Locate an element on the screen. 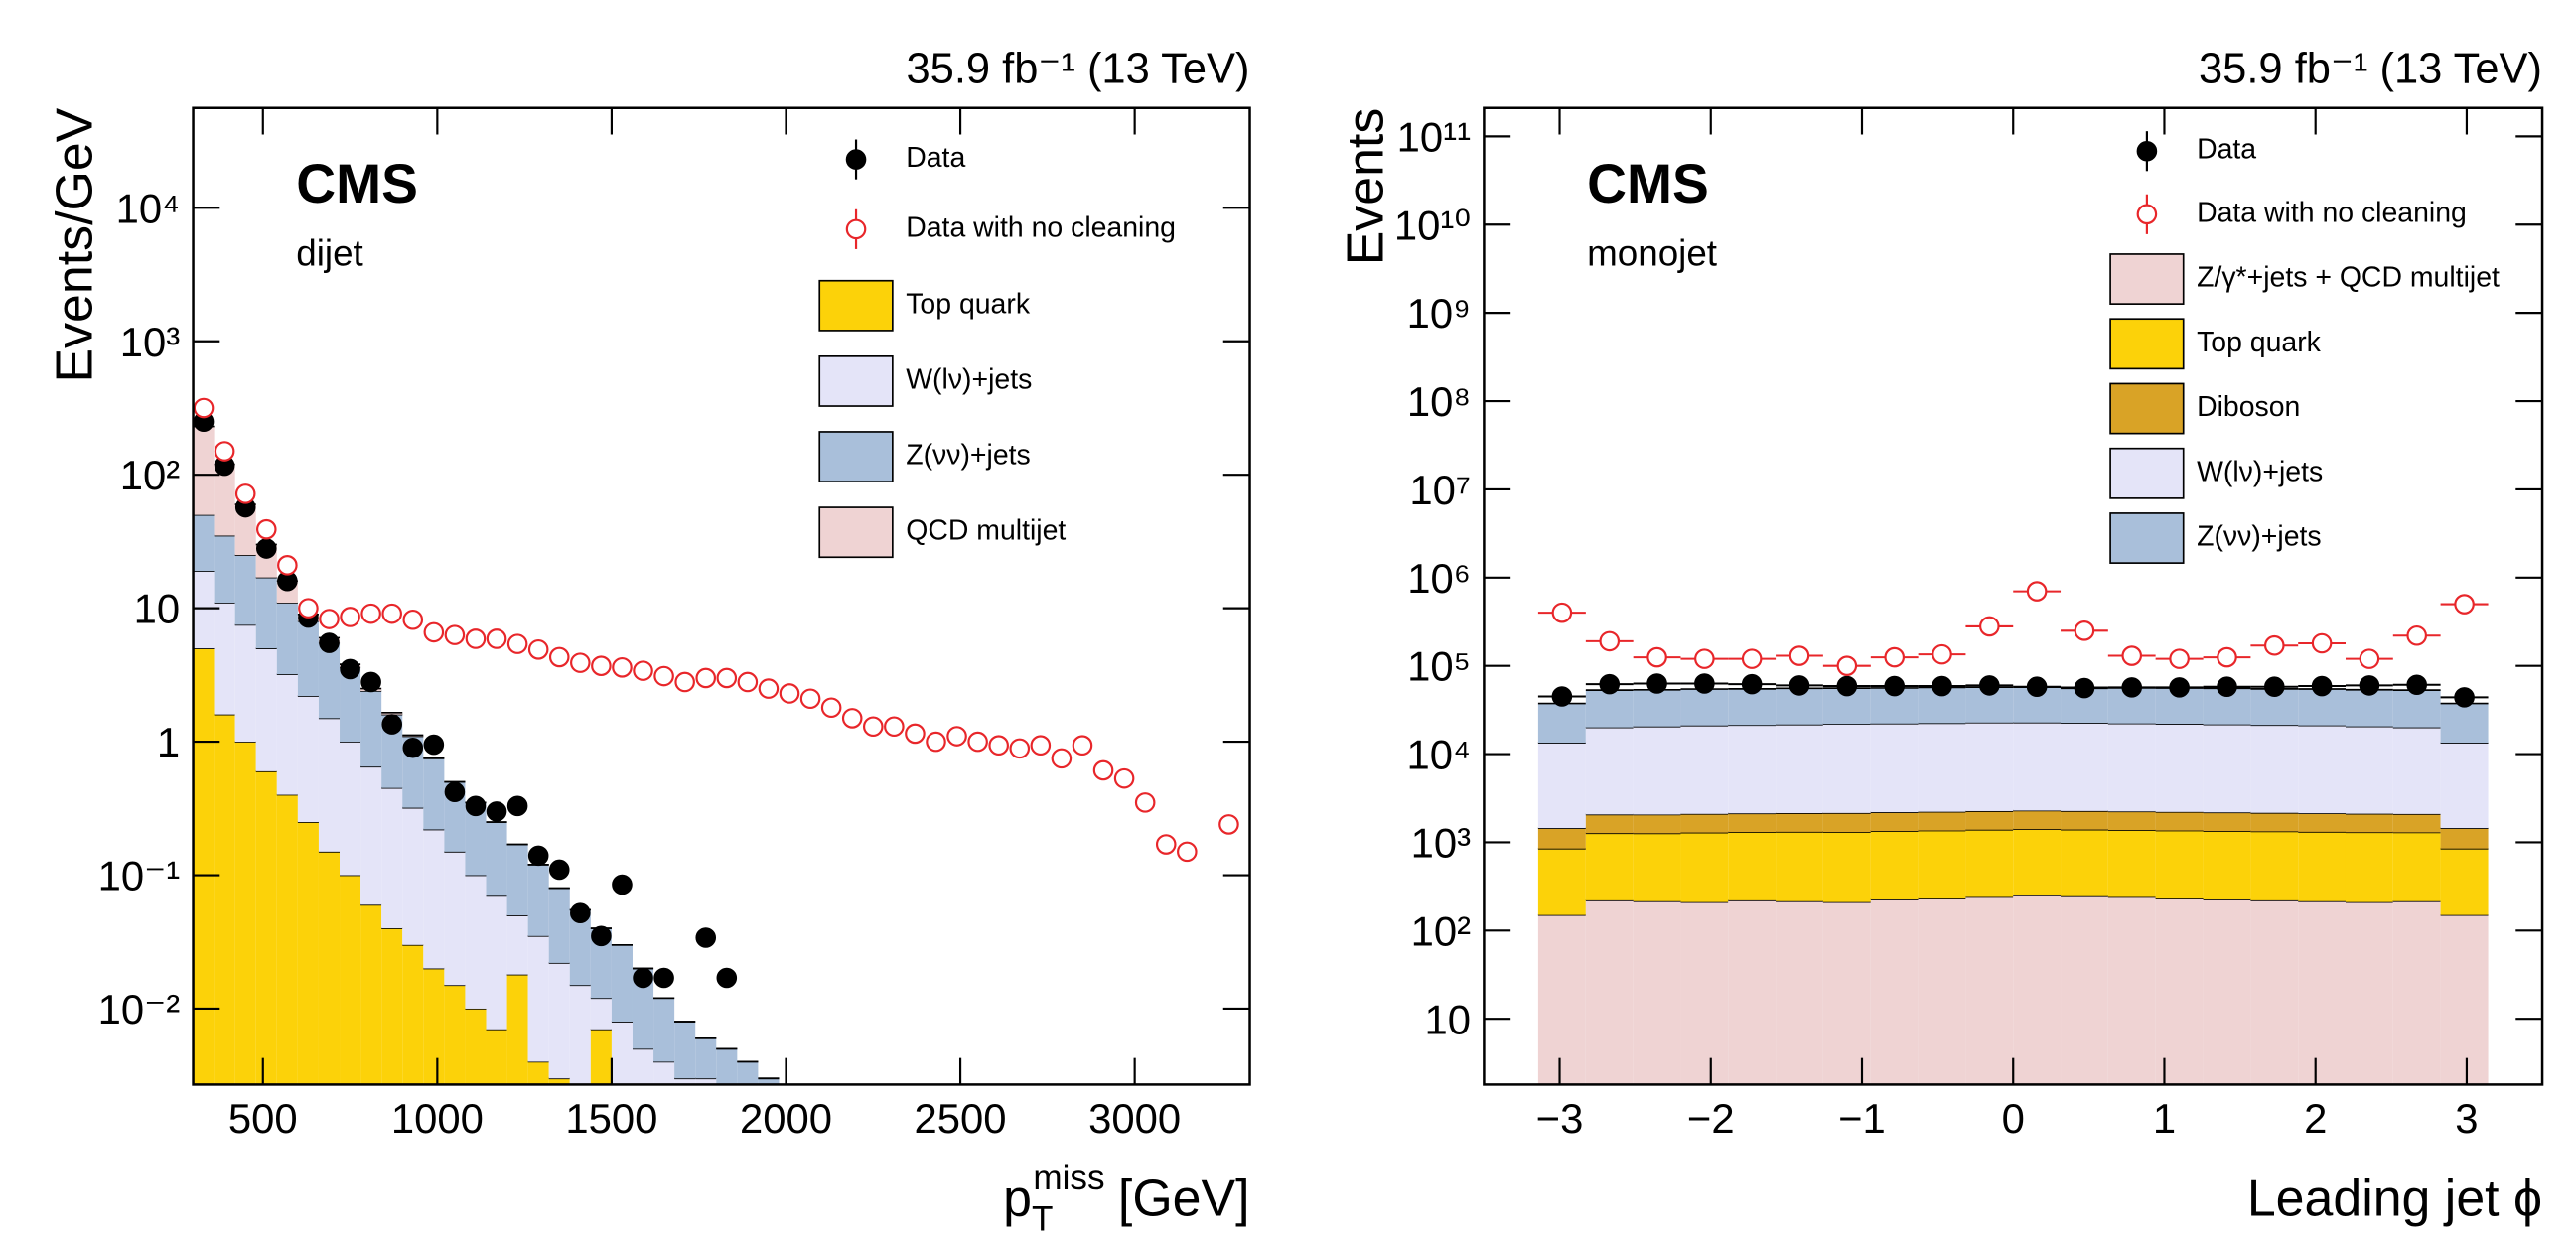  x-tick-label: 500 is located at coordinates (263, 1119).